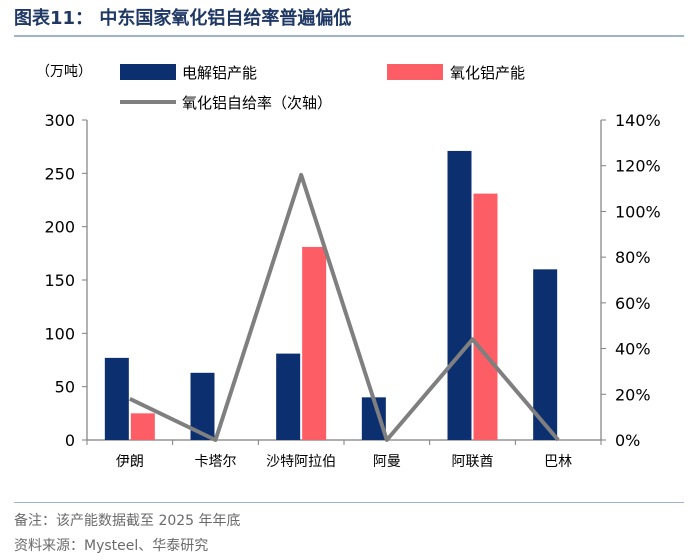  I want to click on left-tick-label: 100, so click(59, 333).